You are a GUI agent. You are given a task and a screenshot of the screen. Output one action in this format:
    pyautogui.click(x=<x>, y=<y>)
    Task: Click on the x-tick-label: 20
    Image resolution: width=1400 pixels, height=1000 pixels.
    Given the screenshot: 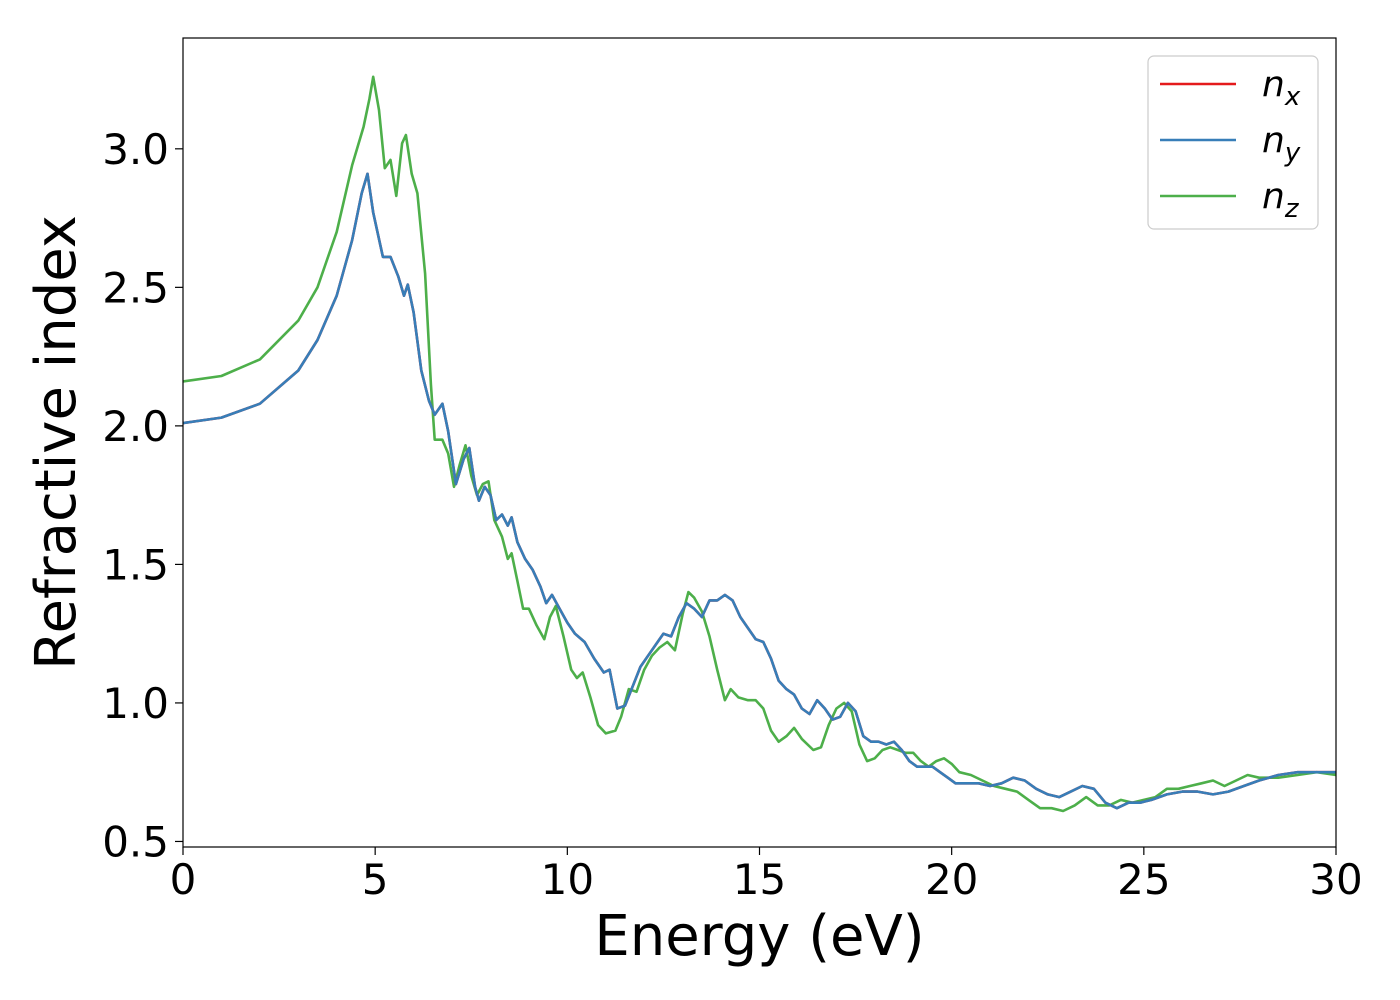 What is the action you would take?
    pyautogui.click(x=951, y=879)
    